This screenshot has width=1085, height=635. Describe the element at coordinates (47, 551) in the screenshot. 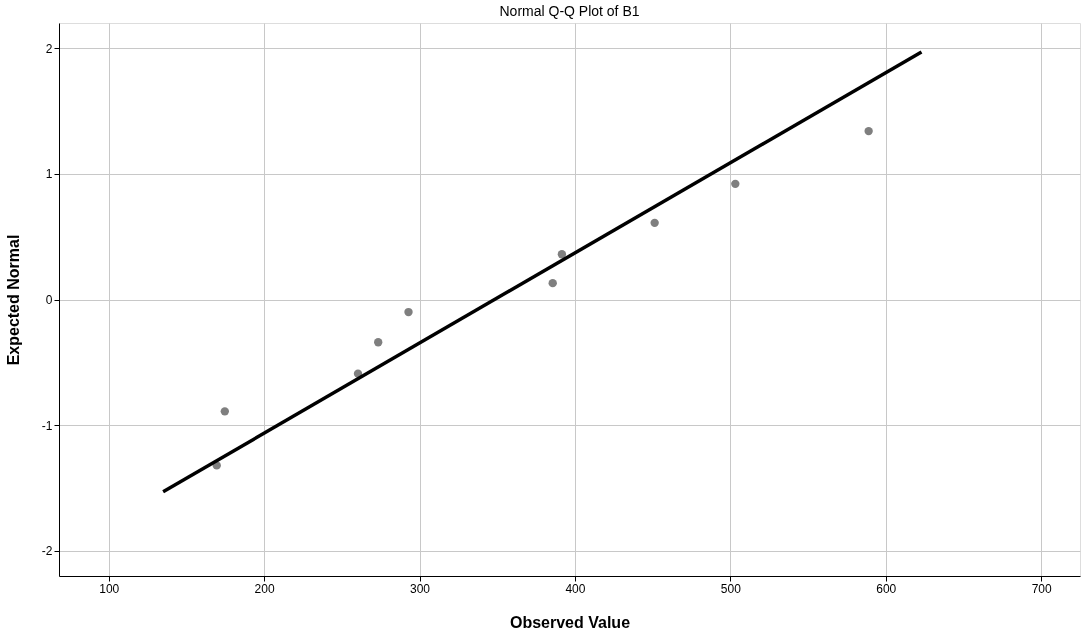

I see `y-tick-label: -2` at that location.